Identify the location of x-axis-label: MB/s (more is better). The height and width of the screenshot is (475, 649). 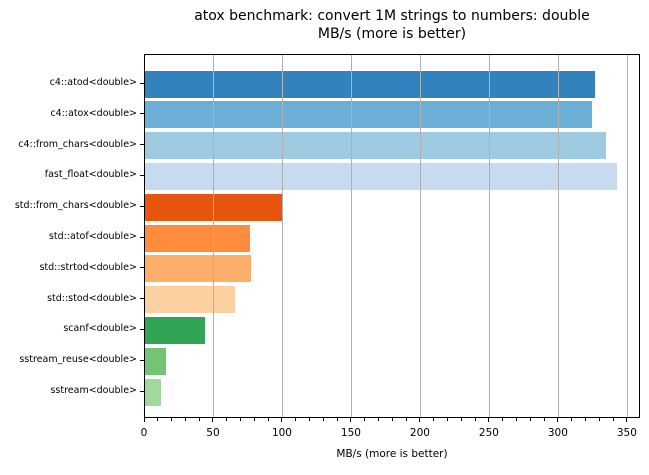
(392, 454).